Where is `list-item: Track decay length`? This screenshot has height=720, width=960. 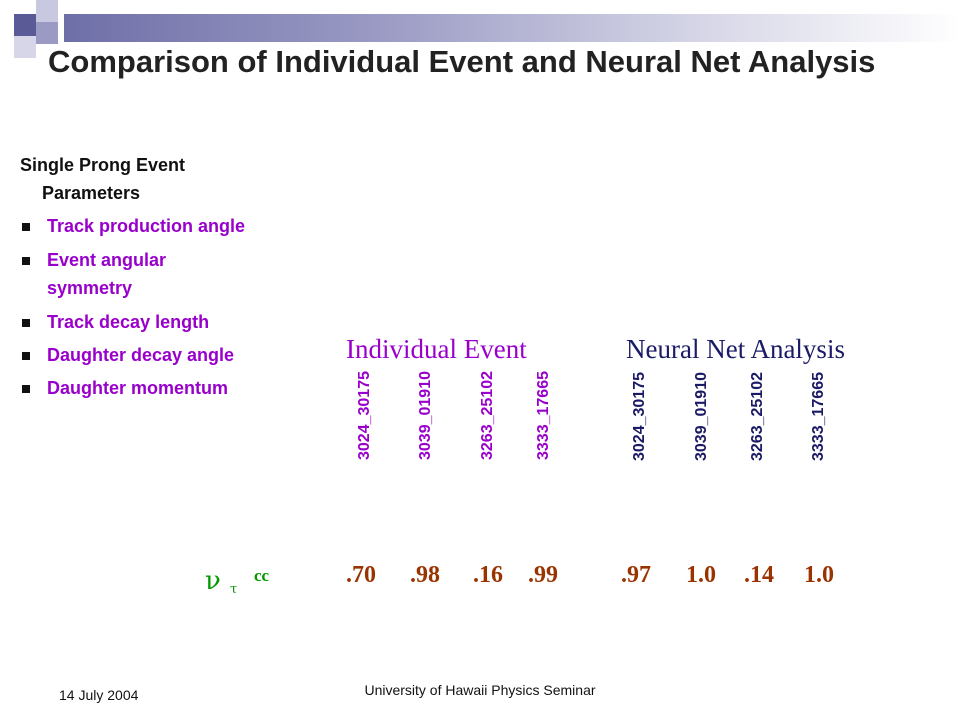
list-item: Track decay length is located at coordinates (170, 322).